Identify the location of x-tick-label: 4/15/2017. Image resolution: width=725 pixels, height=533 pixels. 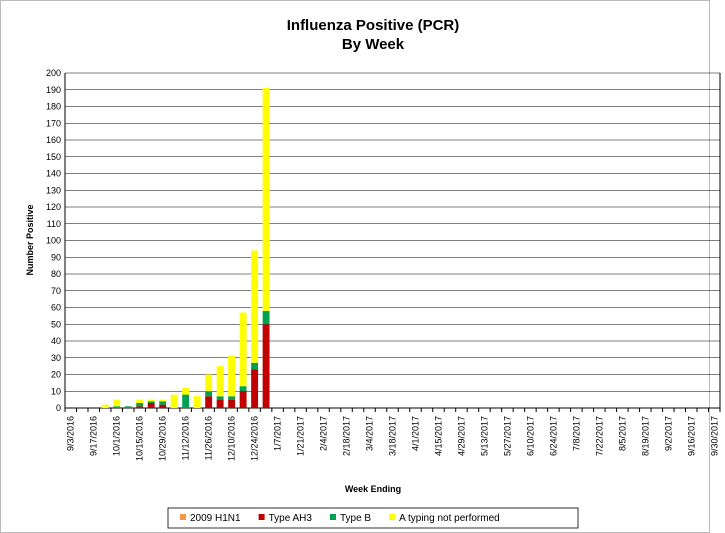
(438, 436).